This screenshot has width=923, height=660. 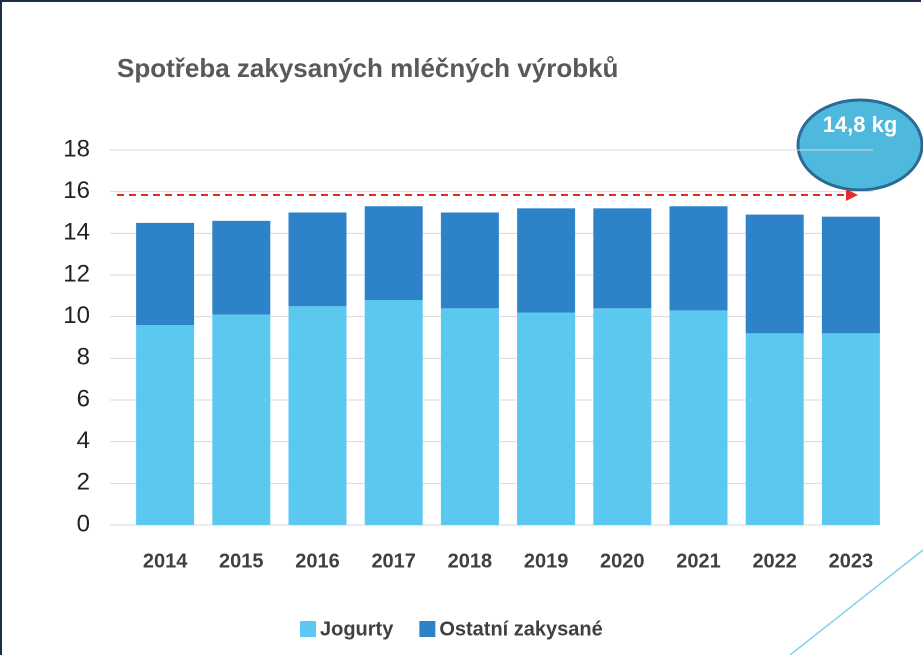 I want to click on x-tick-label: 2018, so click(x=470, y=561).